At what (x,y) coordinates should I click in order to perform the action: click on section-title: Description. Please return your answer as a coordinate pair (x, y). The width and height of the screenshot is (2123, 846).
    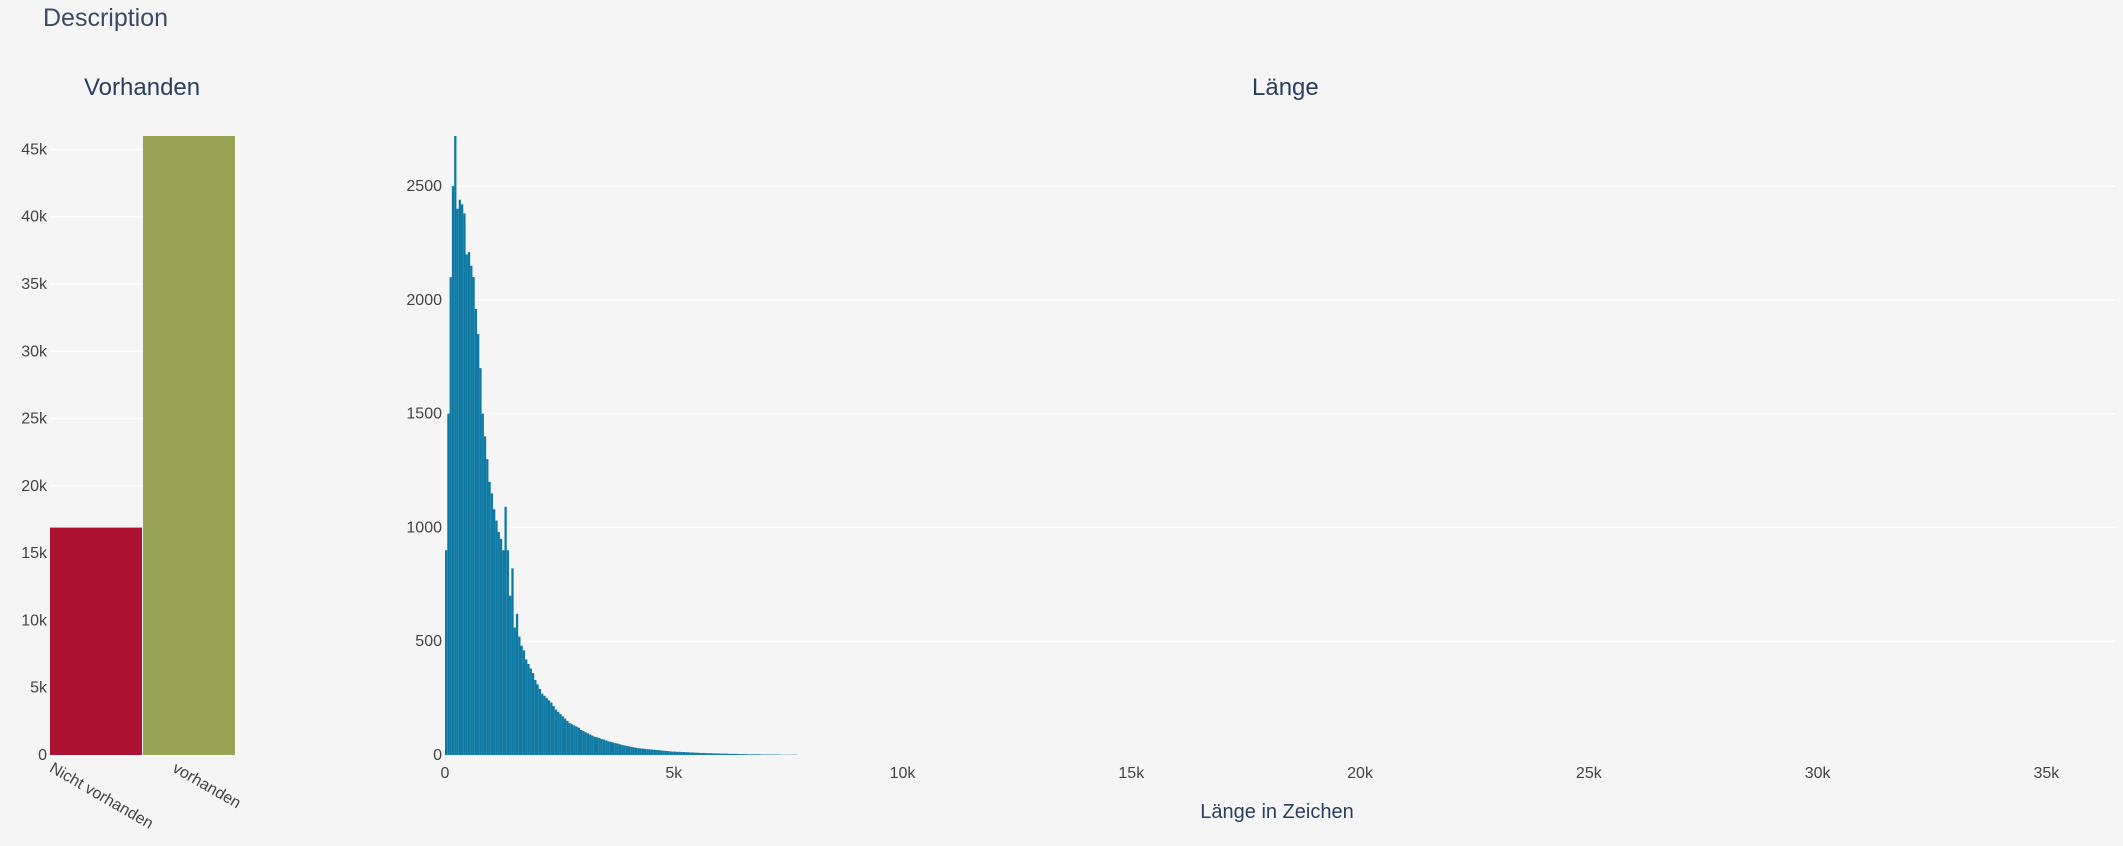
    Looking at the image, I should click on (106, 18).